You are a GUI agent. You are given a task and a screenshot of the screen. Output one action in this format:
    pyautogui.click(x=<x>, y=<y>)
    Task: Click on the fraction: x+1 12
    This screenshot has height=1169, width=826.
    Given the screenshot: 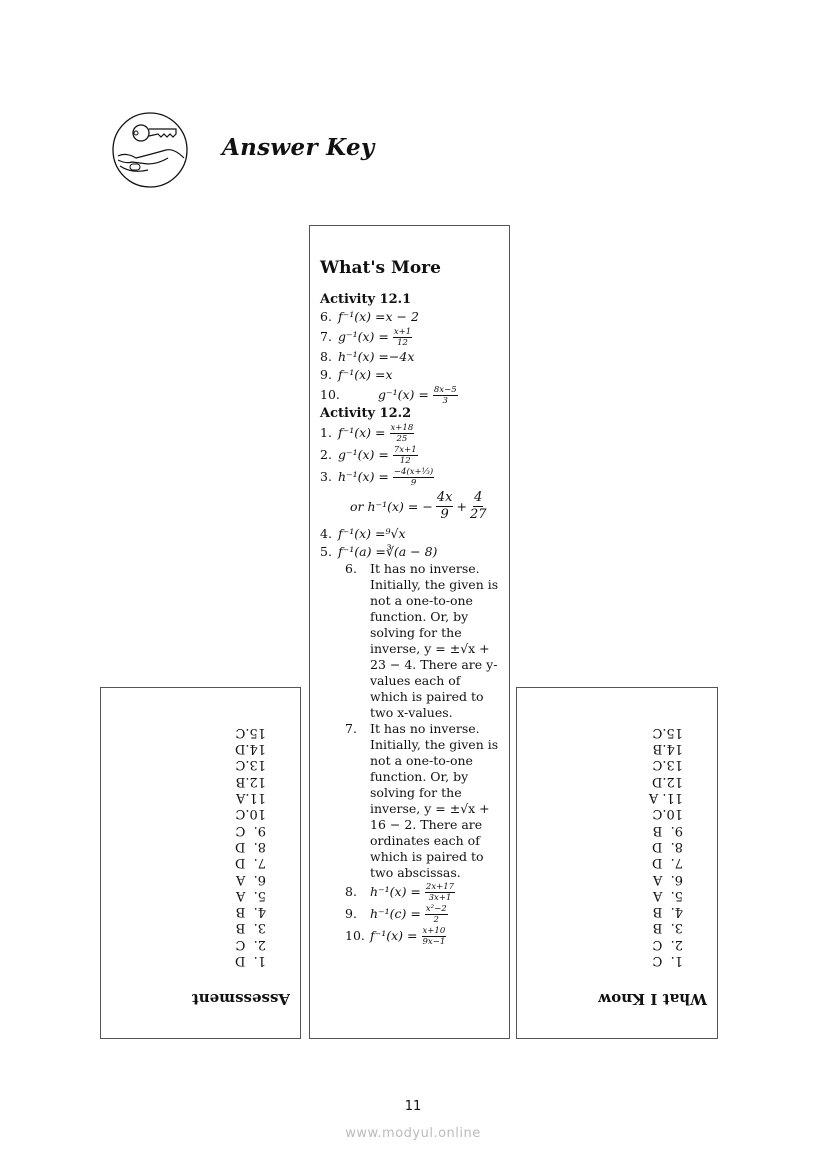 What is the action you would take?
    pyautogui.click(x=402, y=337)
    